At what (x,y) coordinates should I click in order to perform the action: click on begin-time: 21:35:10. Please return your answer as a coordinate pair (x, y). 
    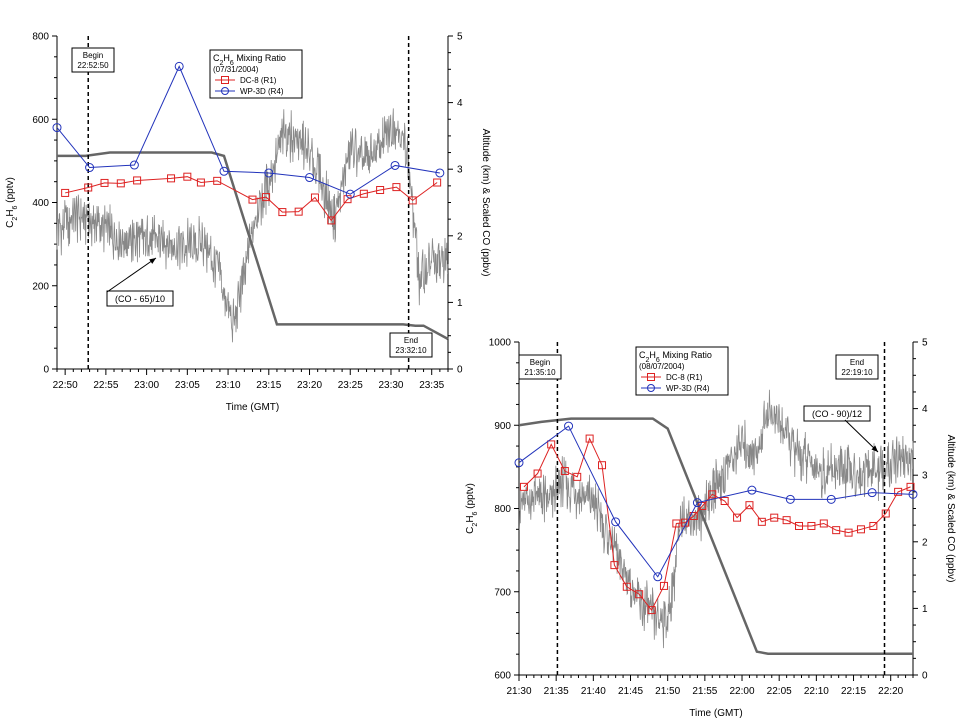
    Looking at the image, I should click on (540, 372).